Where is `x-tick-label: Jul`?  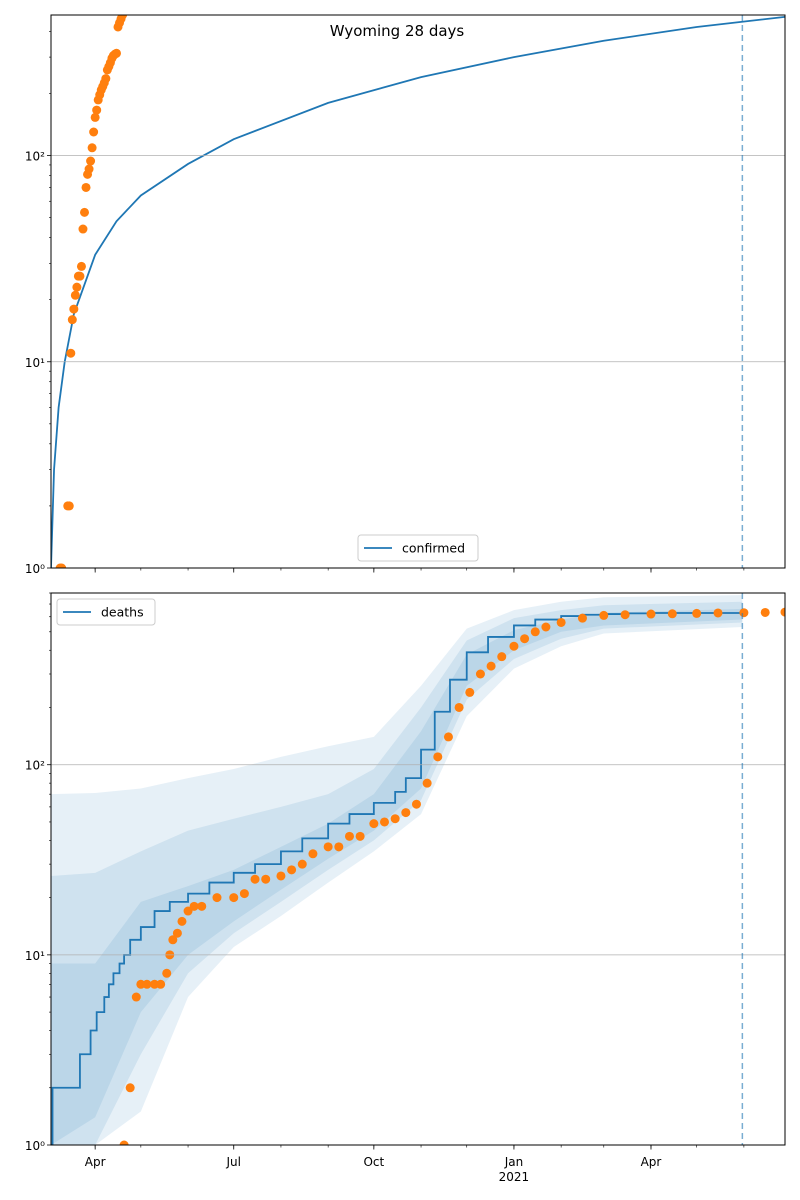
x-tick-label: Jul is located at coordinates (232, 1162).